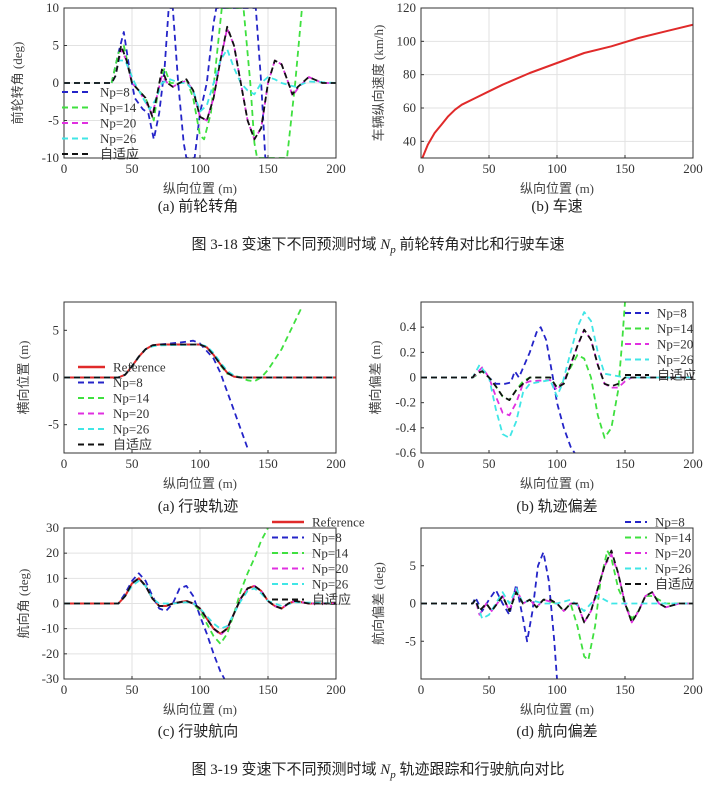 This screenshot has width=714, height=793. Describe the element at coordinates (557, 507) in the screenshot. I see `caption-trajectory-error: (b) 轨迹偏差` at that location.